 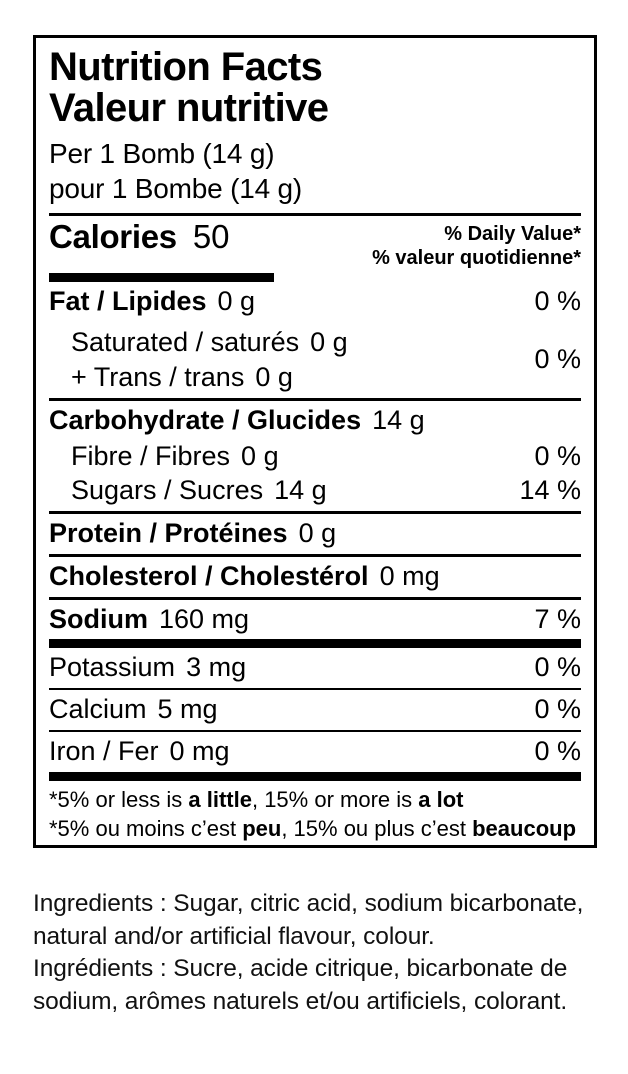 What do you see at coordinates (315, 752) in the screenshot?
I see `row-iron: Iron / Fer 0 mg 0 %` at bounding box center [315, 752].